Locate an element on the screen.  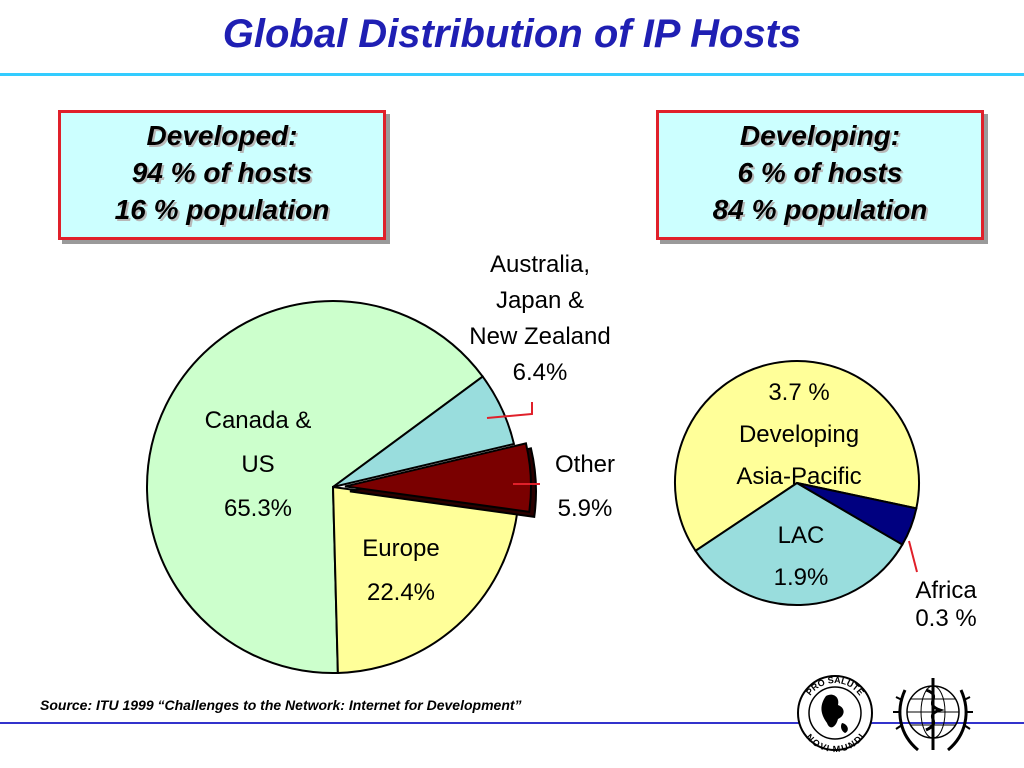
developed-population: 16 % population is located at coordinates (222, 209).